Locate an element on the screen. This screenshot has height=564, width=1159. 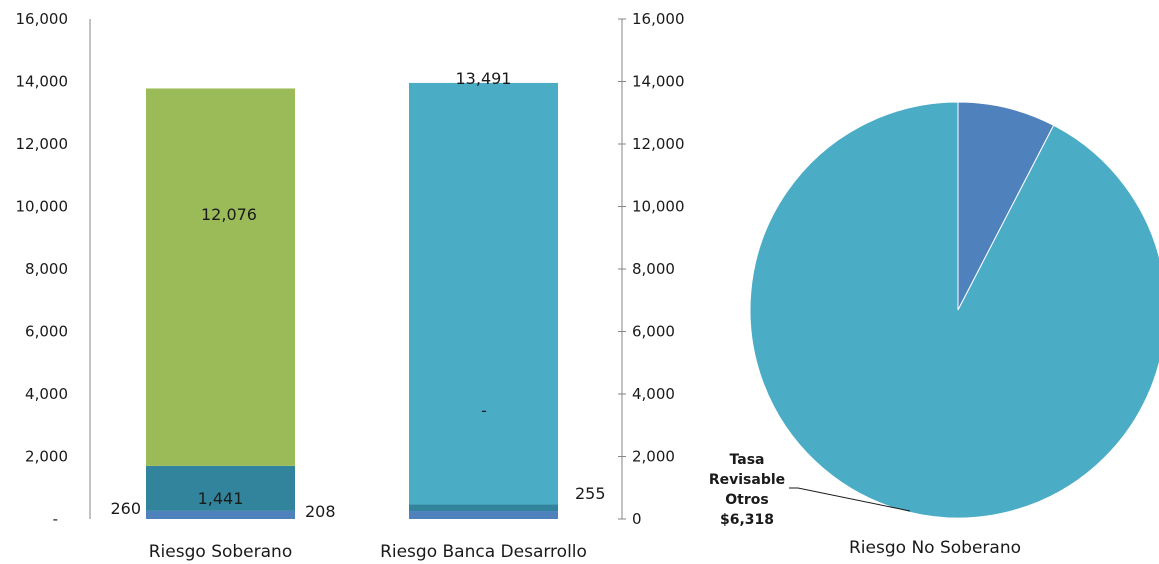
data-label: 13,491 is located at coordinates (484, 78).